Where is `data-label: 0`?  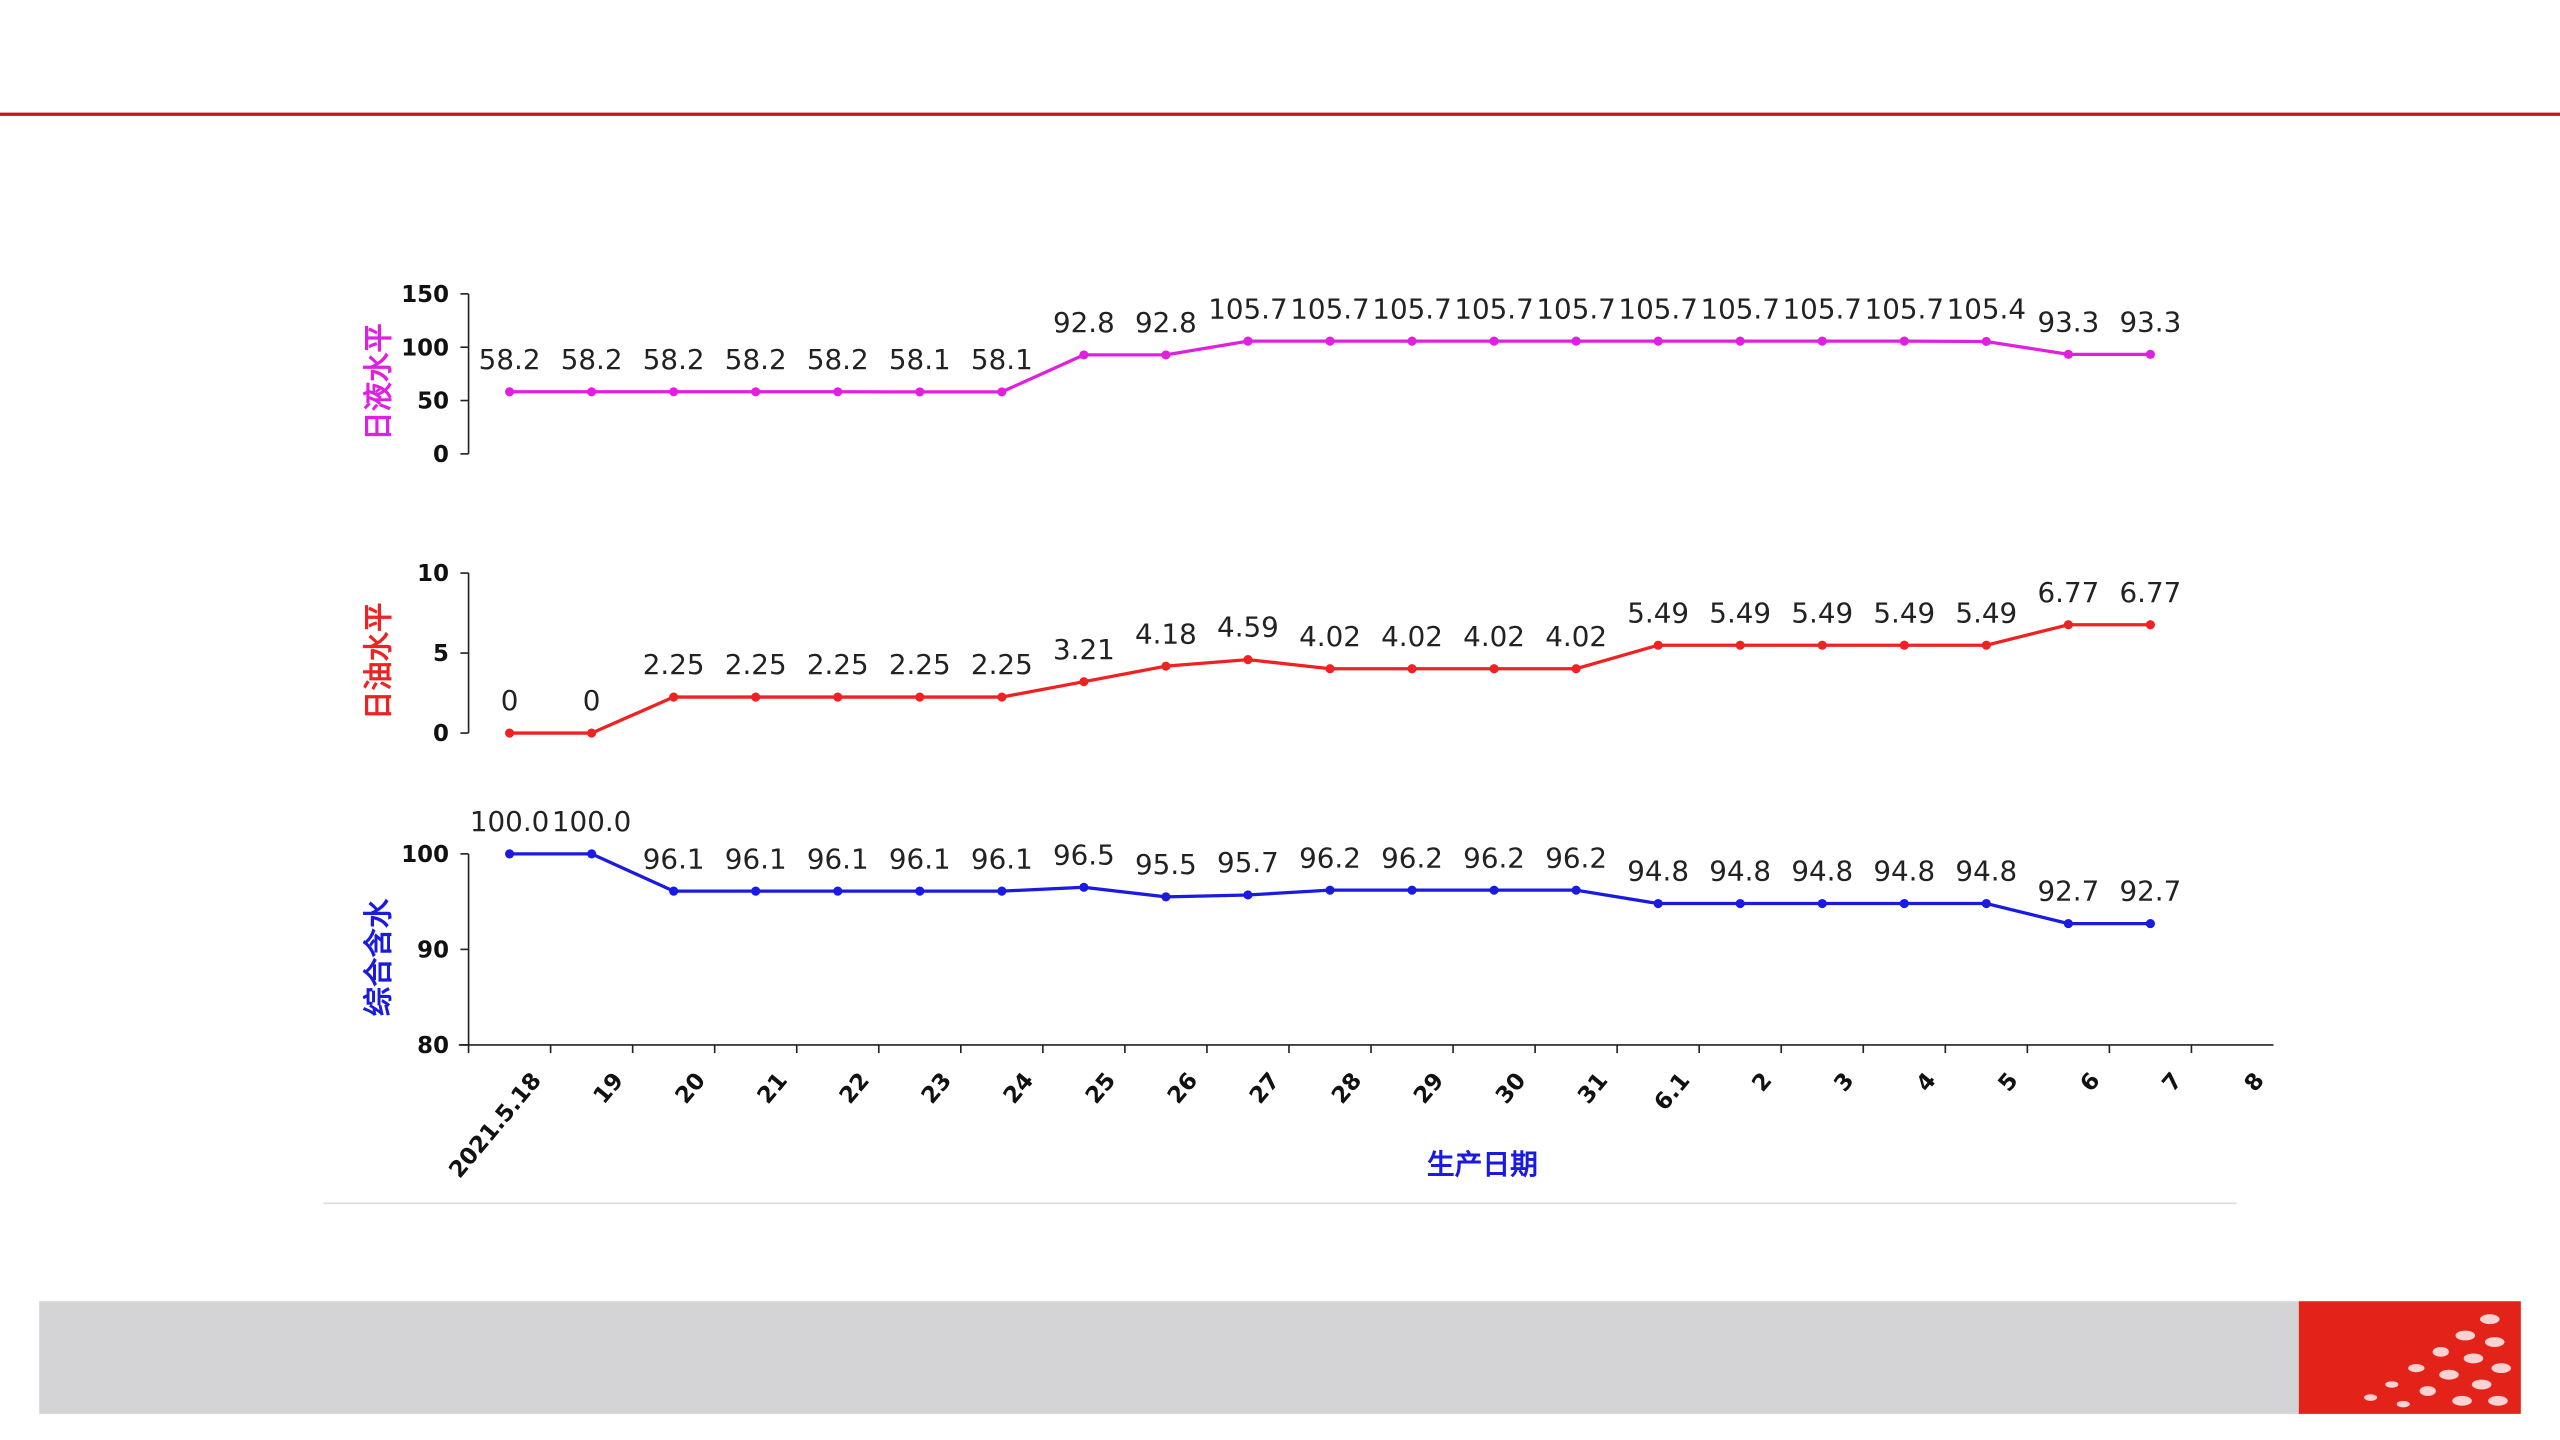
data-label: 0 is located at coordinates (592, 700).